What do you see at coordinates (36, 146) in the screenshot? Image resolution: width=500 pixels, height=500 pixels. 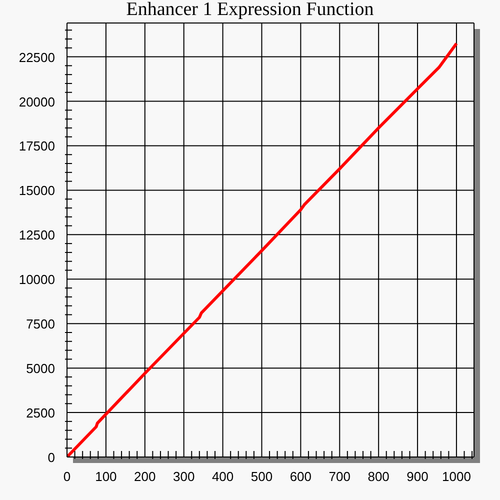 I see `y-tick-label: 17500` at bounding box center [36, 146].